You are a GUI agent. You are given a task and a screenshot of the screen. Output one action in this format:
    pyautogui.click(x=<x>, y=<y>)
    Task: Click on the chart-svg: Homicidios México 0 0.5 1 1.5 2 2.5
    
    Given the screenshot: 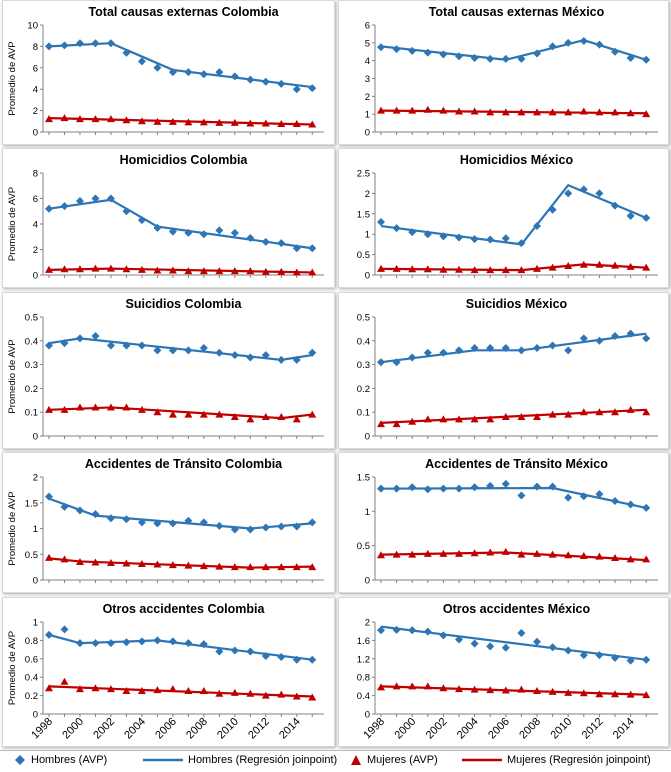 What is the action you would take?
    pyautogui.click(x=507, y=217)
    